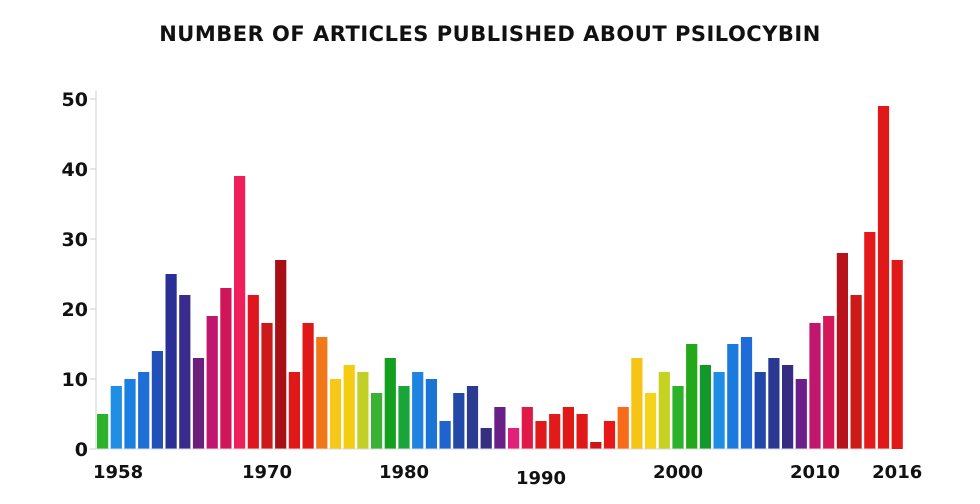 The width and height of the screenshot is (980, 504). What do you see at coordinates (774, 403) in the screenshot?
I see `bar-2007` at bounding box center [774, 403].